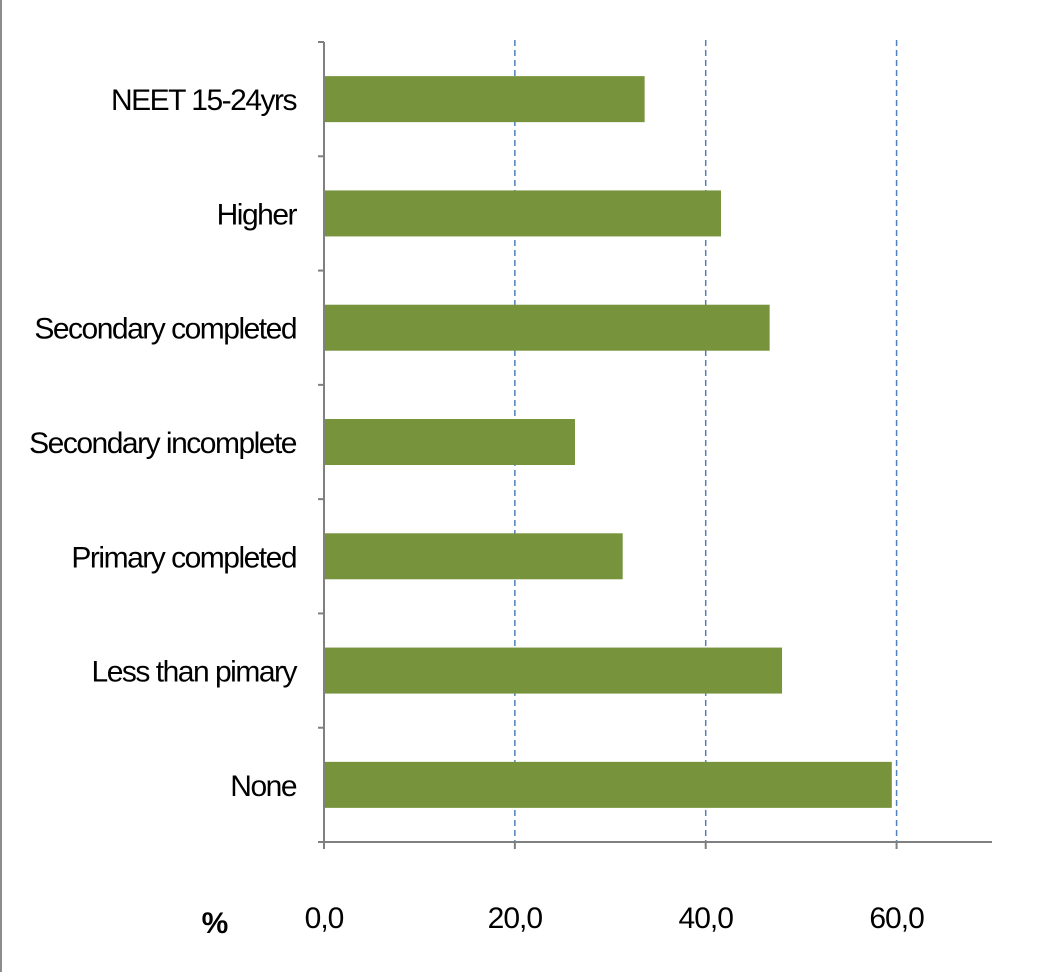  Describe the element at coordinates (195, 672) in the screenshot. I see `category-label-1: Less than pimary` at that location.